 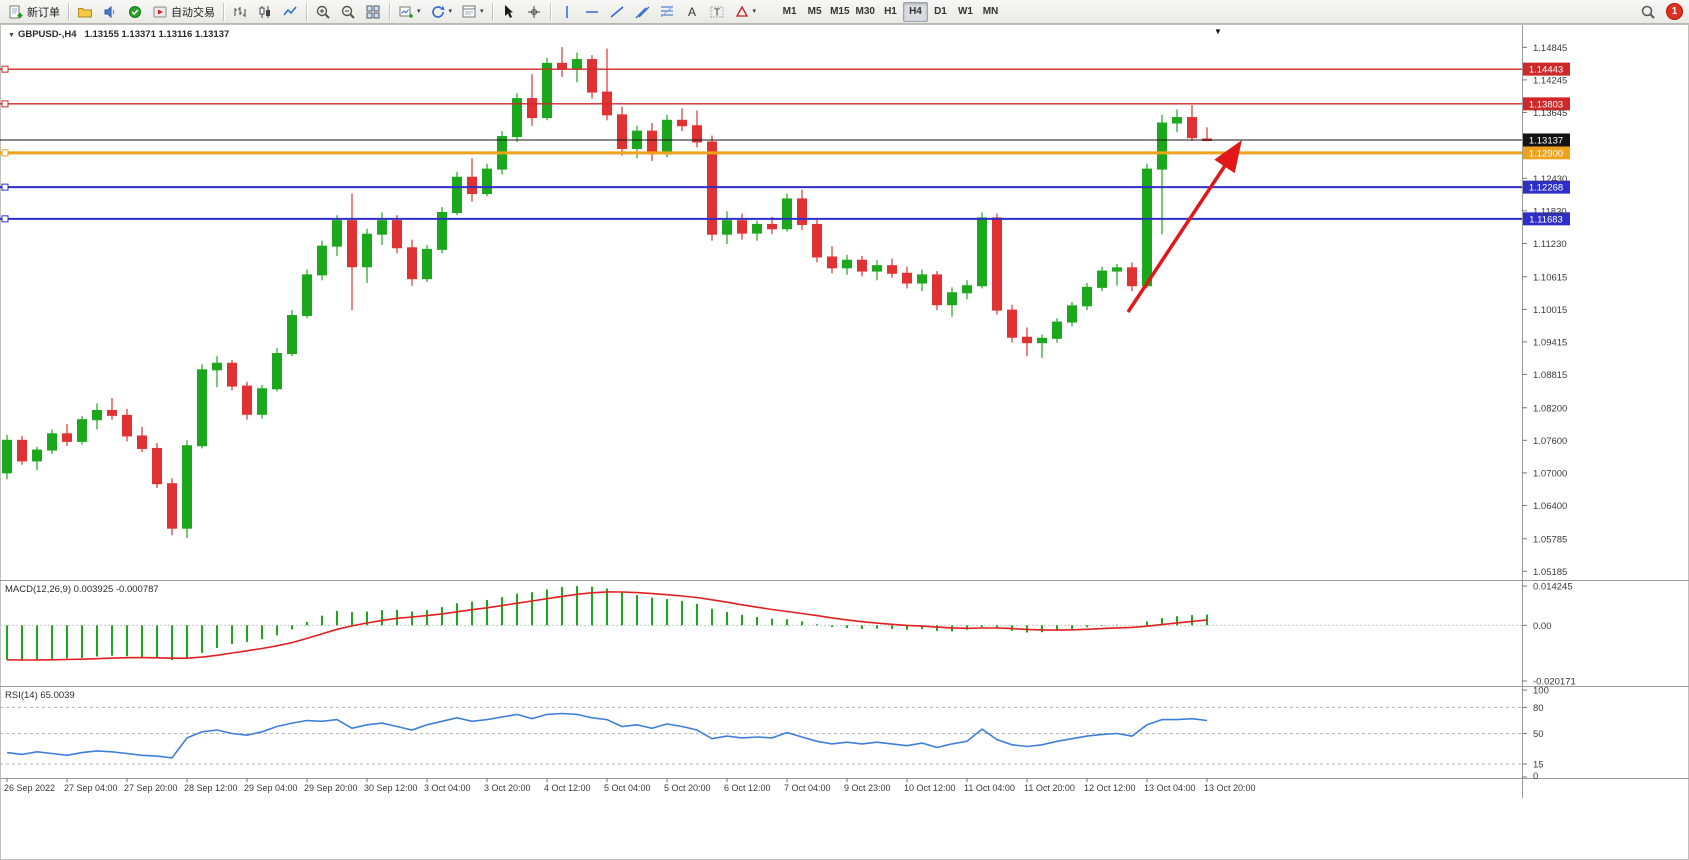 I want to click on time-axis-label: 13 Oct 20:00, so click(x=1230, y=788).